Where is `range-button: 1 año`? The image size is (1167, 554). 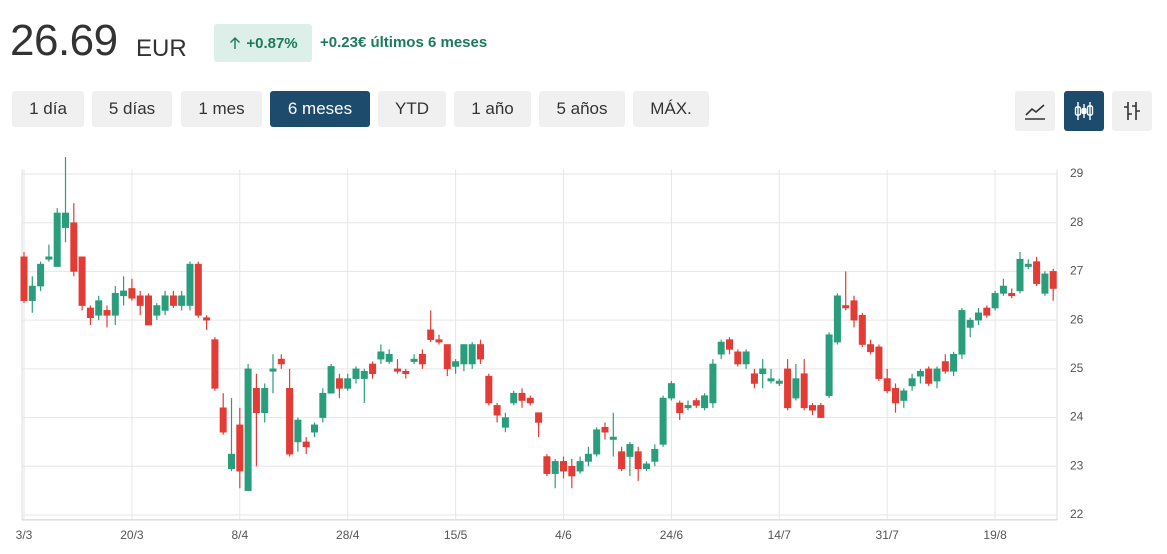
range-button: 1 año is located at coordinates (492, 109).